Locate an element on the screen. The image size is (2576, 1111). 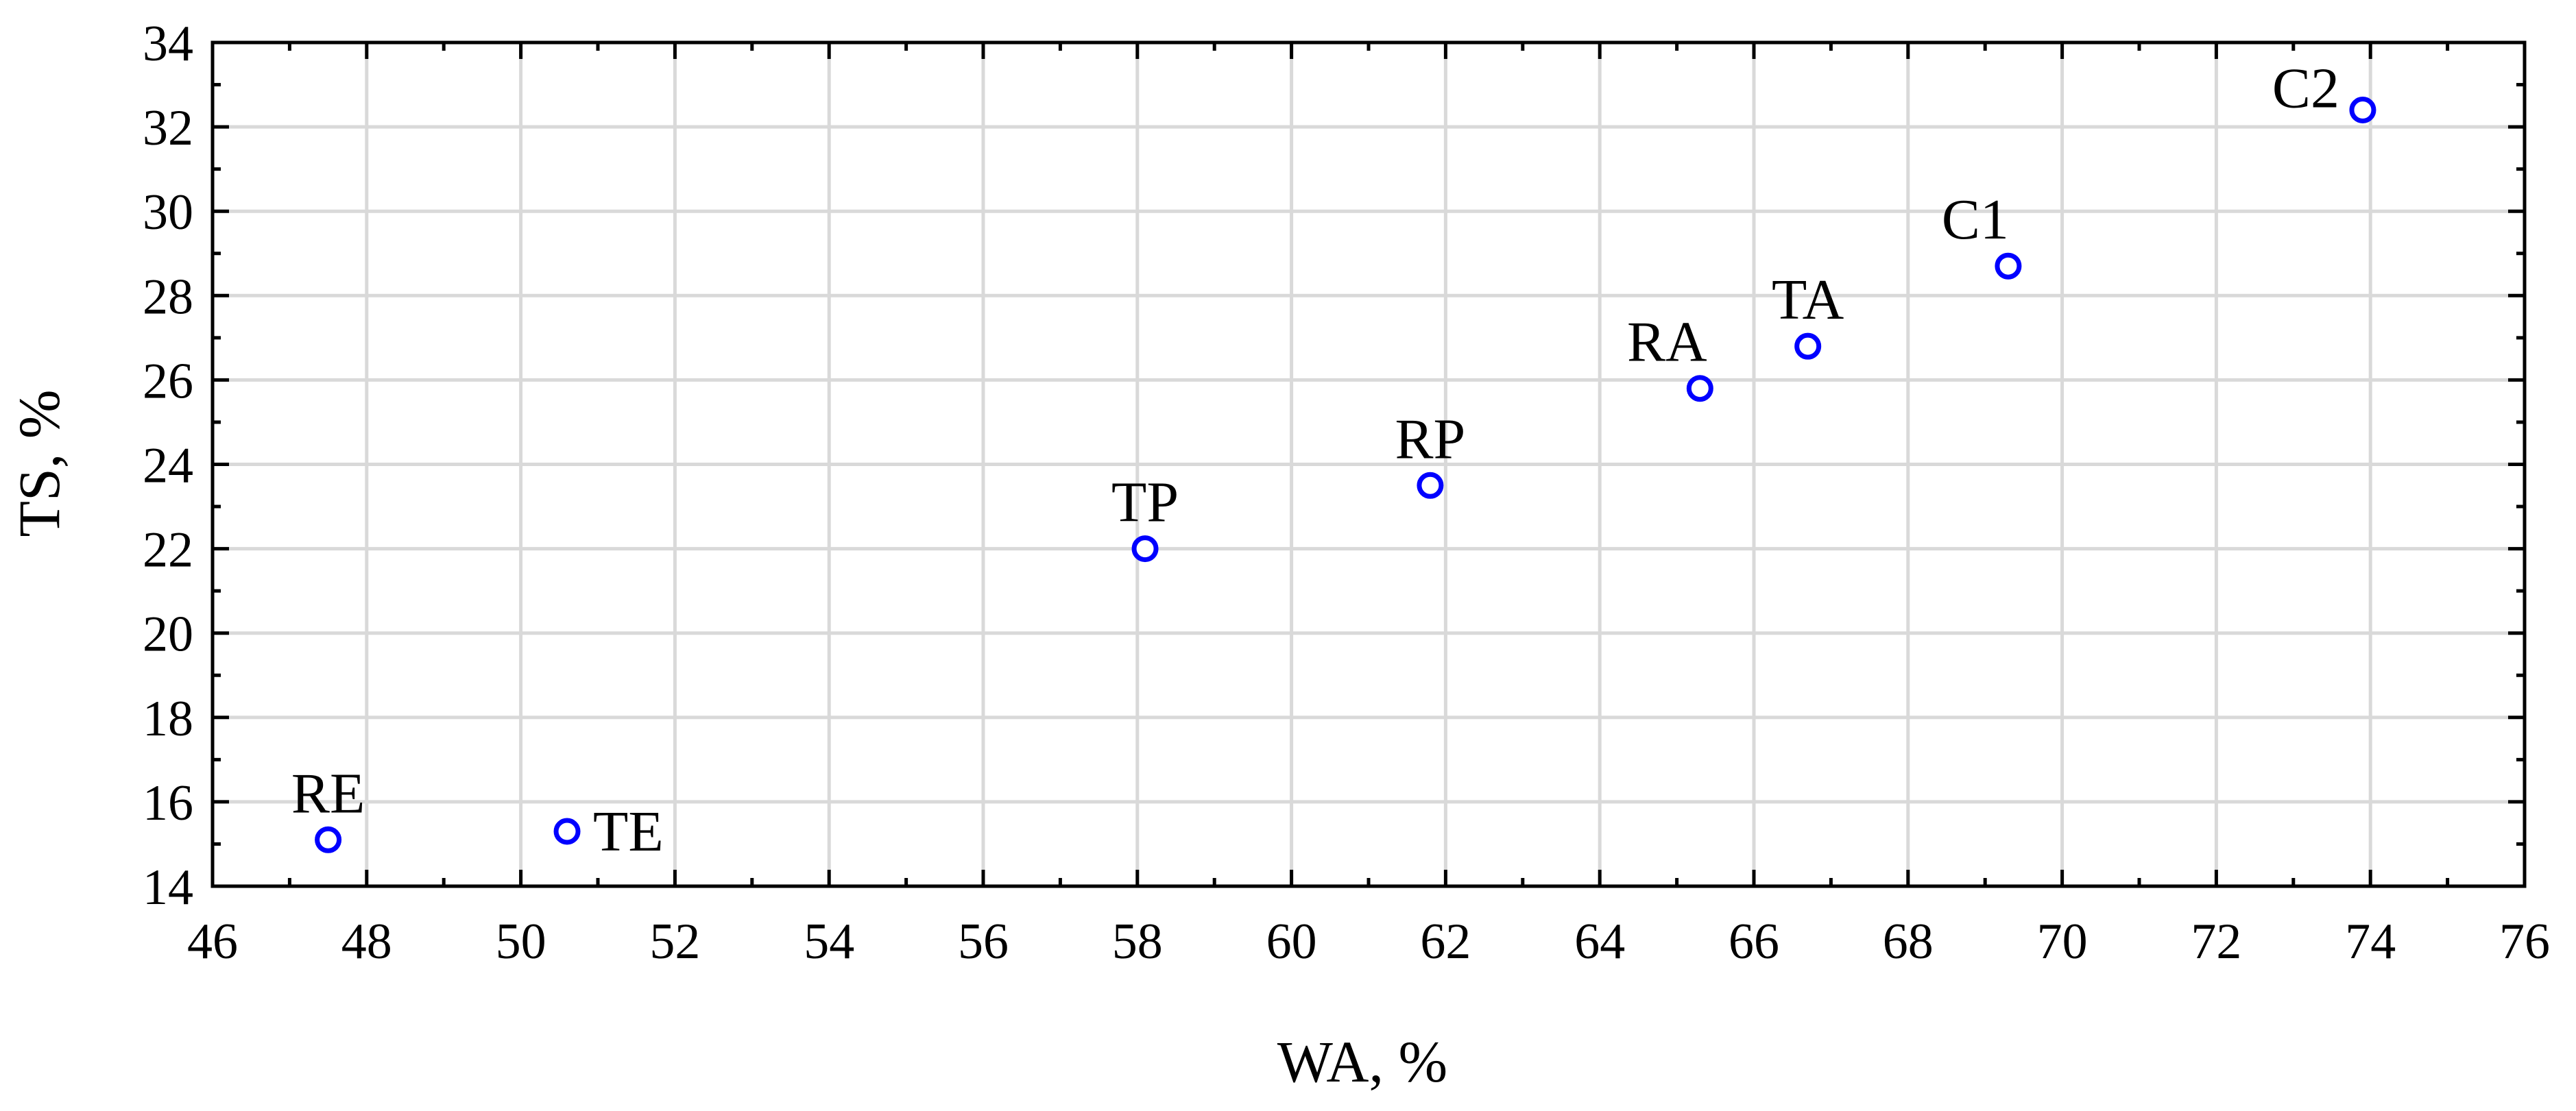
data-point-label: RP is located at coordinates (1431, 439).